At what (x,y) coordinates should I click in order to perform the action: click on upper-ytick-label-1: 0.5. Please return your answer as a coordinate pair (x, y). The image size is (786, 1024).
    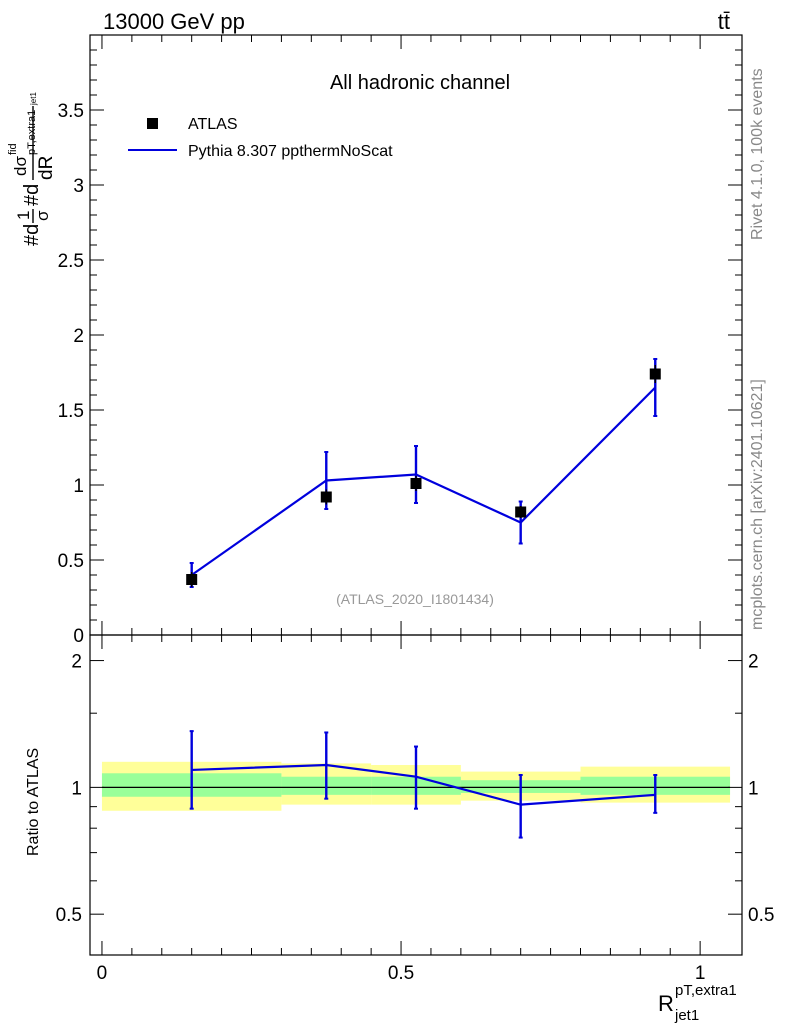
    Looking at the image, I should click on (71, 561).